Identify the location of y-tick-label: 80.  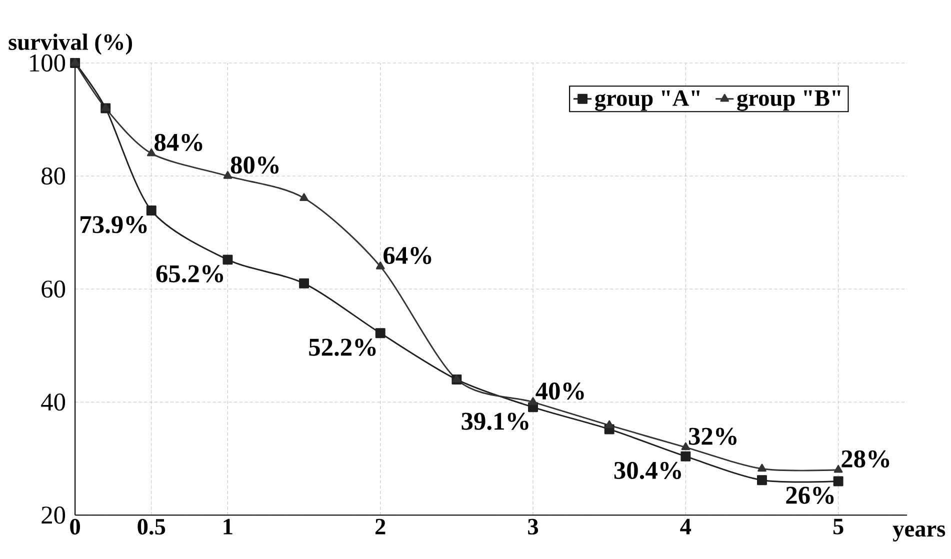
(54, 176).